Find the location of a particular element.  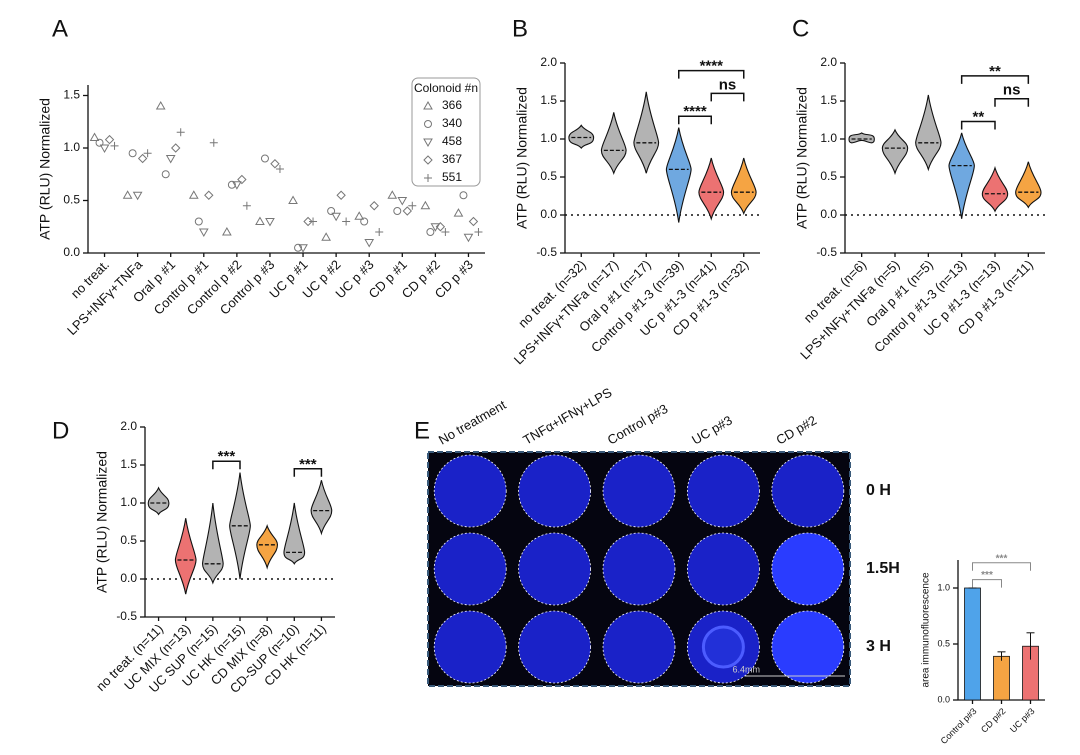

y-tick-label: 1.0 is located at coordinates (548, 138).